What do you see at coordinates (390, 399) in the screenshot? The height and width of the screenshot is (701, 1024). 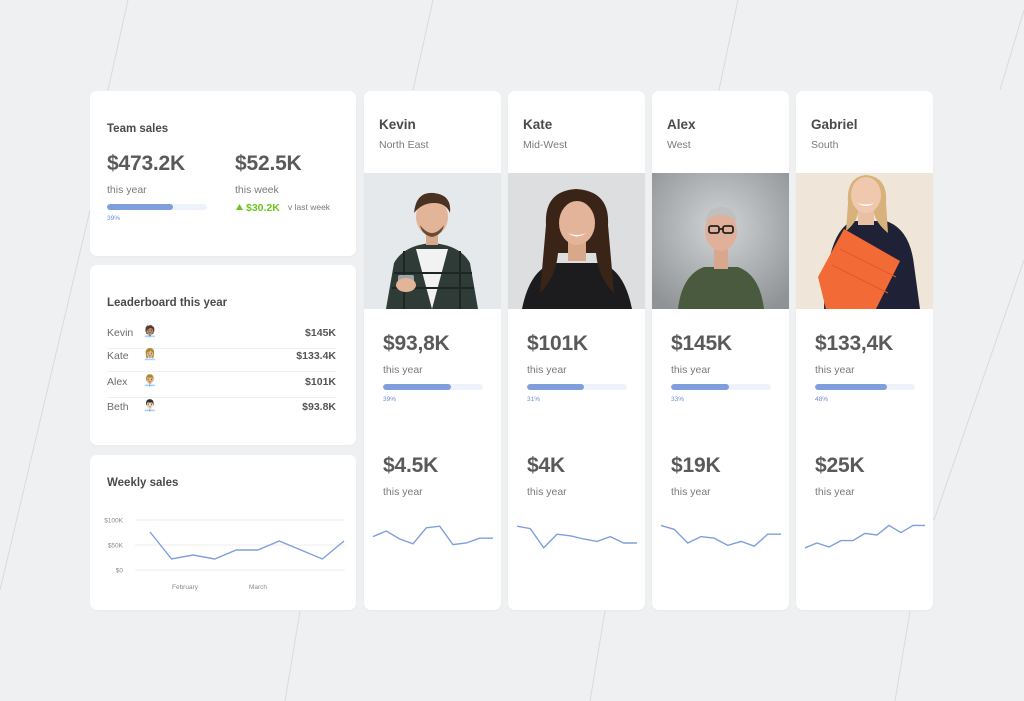 I see `salesperson-progress-pct: 39%` at bounding box center [390, 399].